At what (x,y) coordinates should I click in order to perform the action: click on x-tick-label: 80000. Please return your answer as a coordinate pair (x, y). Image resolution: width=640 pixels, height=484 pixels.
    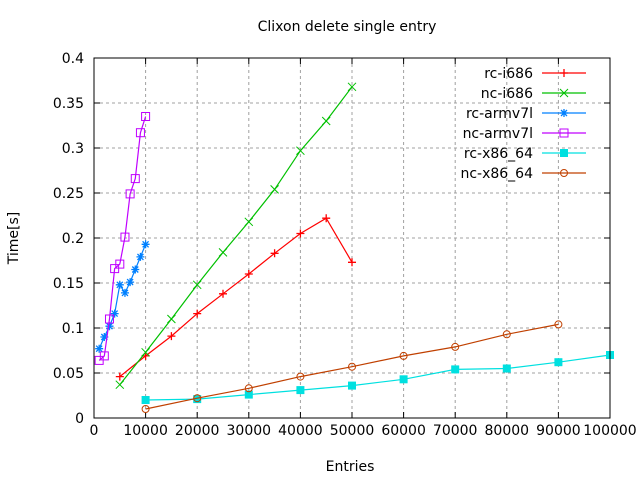
    Looking at the image, I should click on (507, 431).